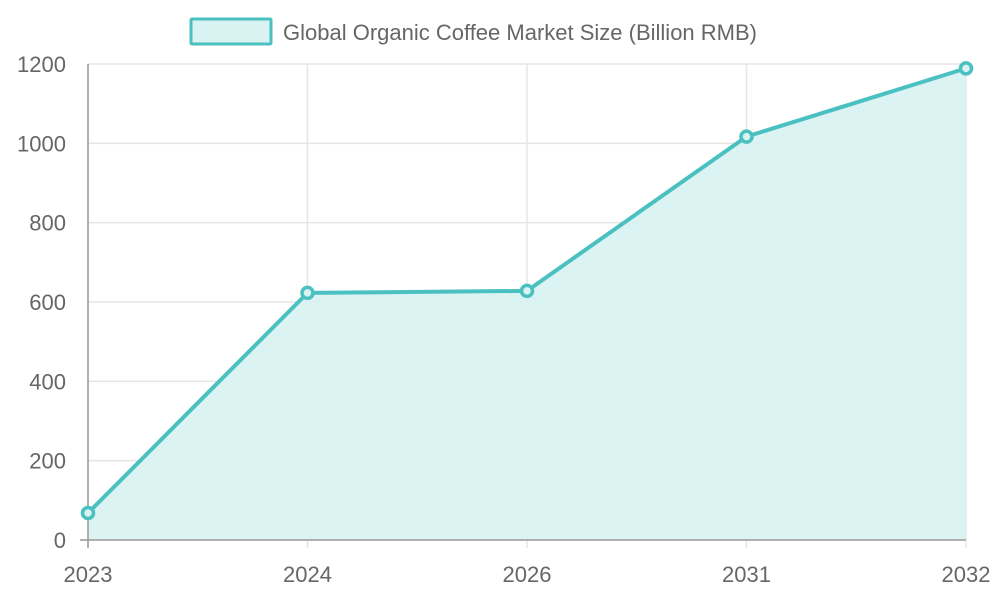 The image size is (1000, 600). I want to click on y-tick-label: 0, so click(60, 540).